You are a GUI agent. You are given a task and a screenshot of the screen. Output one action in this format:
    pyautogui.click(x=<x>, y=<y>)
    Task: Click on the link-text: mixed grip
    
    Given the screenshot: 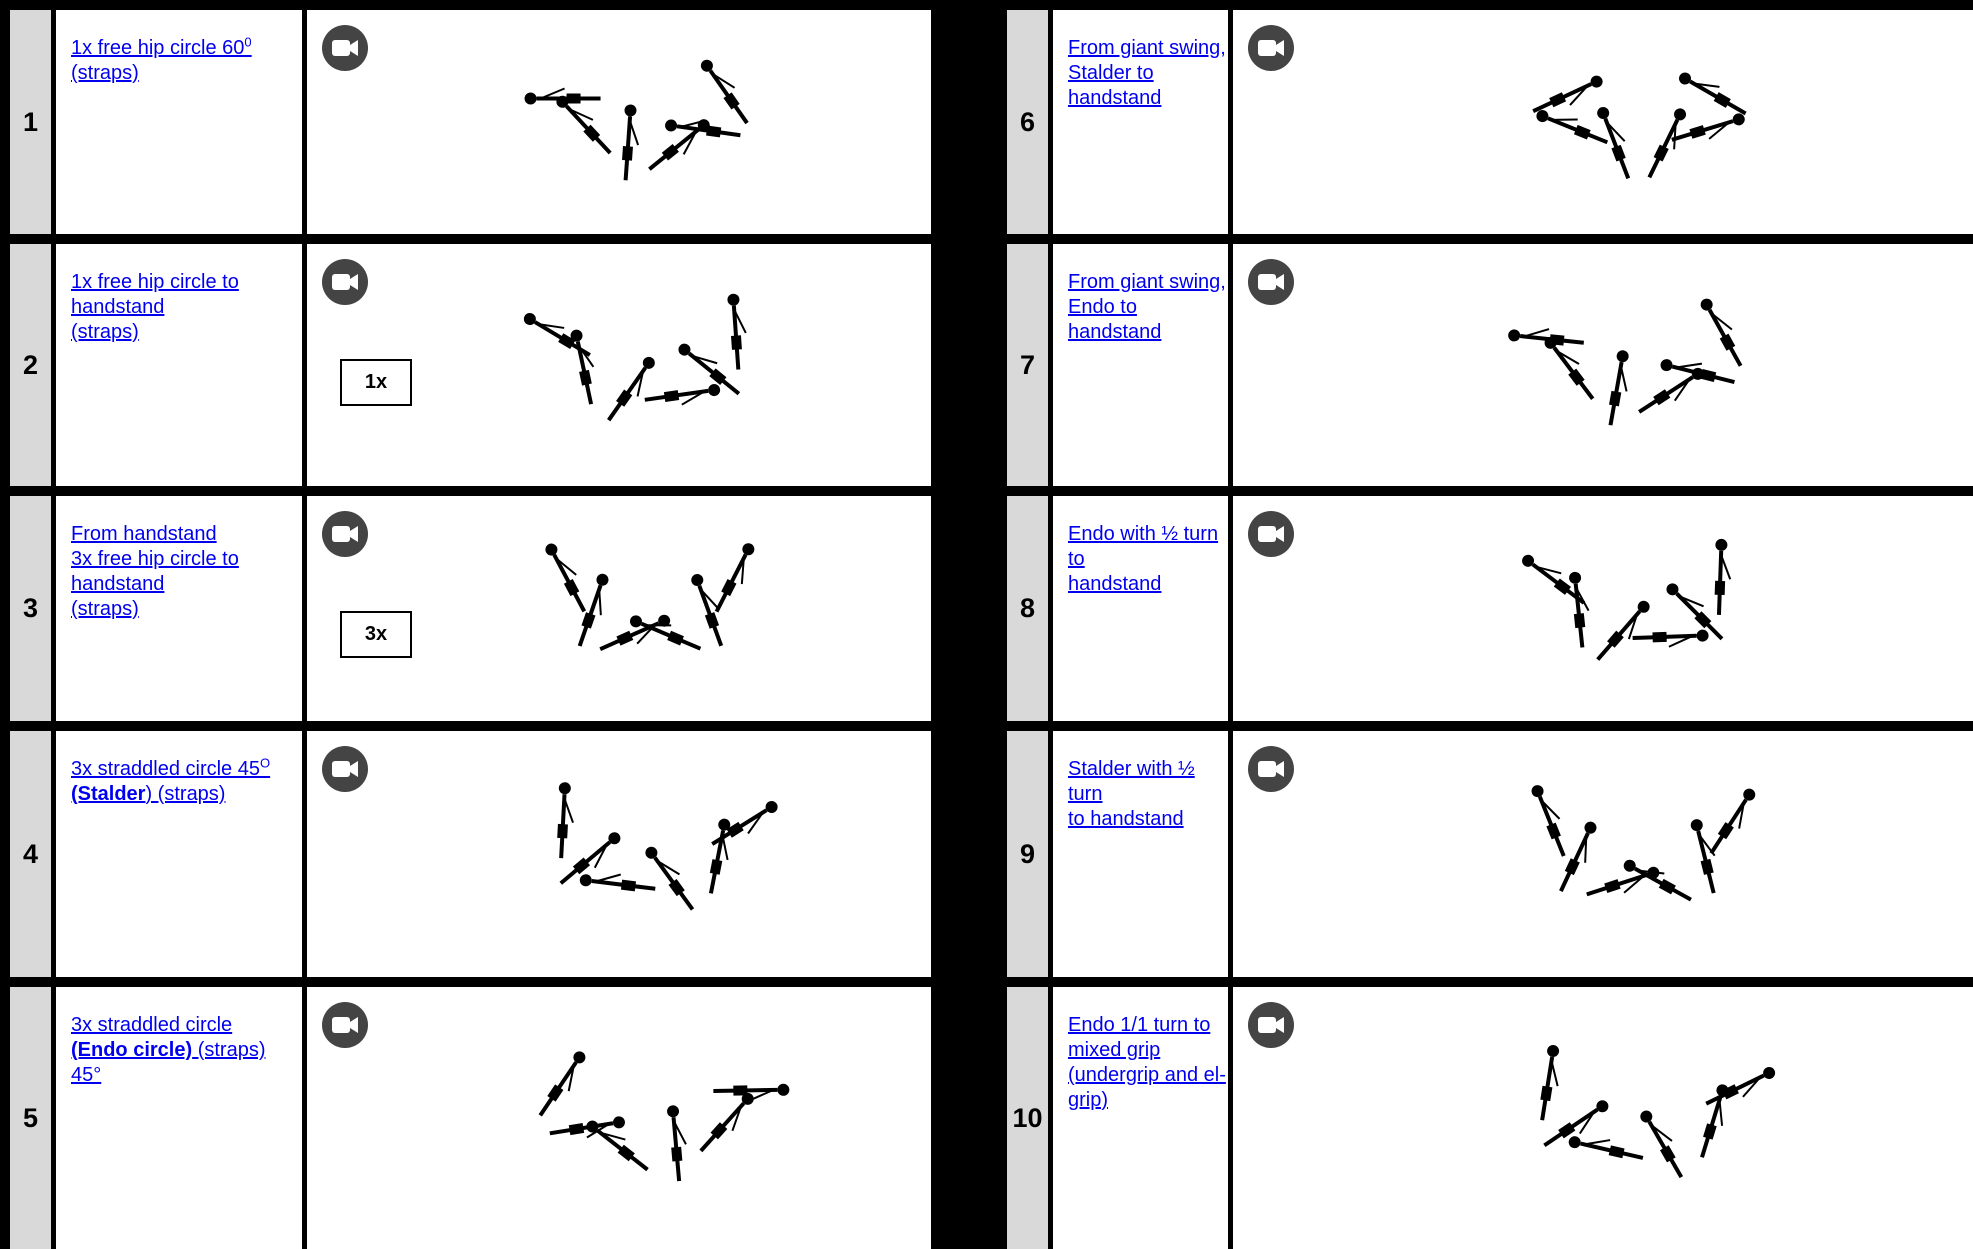 What is the action you would take?
    pyautogui.click(x=1114, y=1050)
    